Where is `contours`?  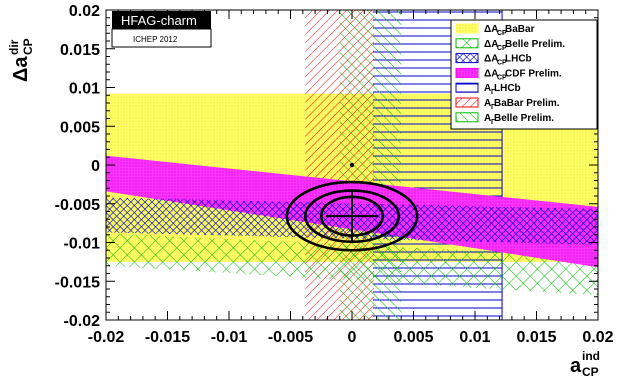
contours is located at coordinates (352, 207).